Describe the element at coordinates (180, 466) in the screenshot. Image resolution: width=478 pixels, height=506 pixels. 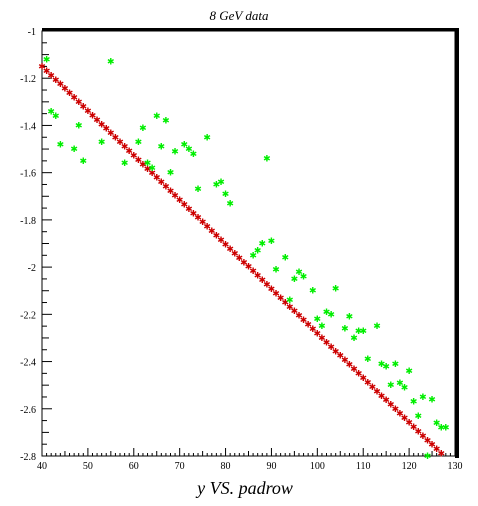
I see `x-tick-label: 70` at that location.